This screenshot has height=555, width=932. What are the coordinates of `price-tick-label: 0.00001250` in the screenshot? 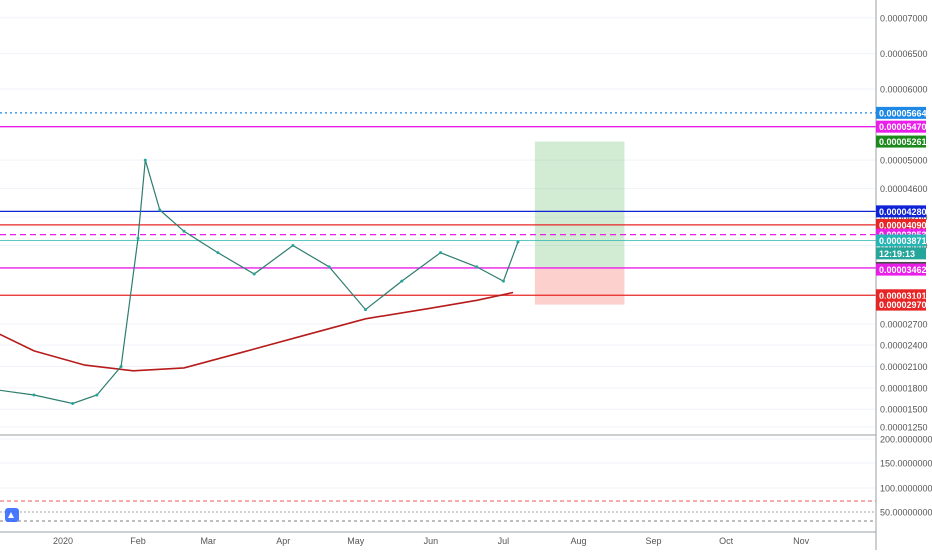 It's located at (904, 428).